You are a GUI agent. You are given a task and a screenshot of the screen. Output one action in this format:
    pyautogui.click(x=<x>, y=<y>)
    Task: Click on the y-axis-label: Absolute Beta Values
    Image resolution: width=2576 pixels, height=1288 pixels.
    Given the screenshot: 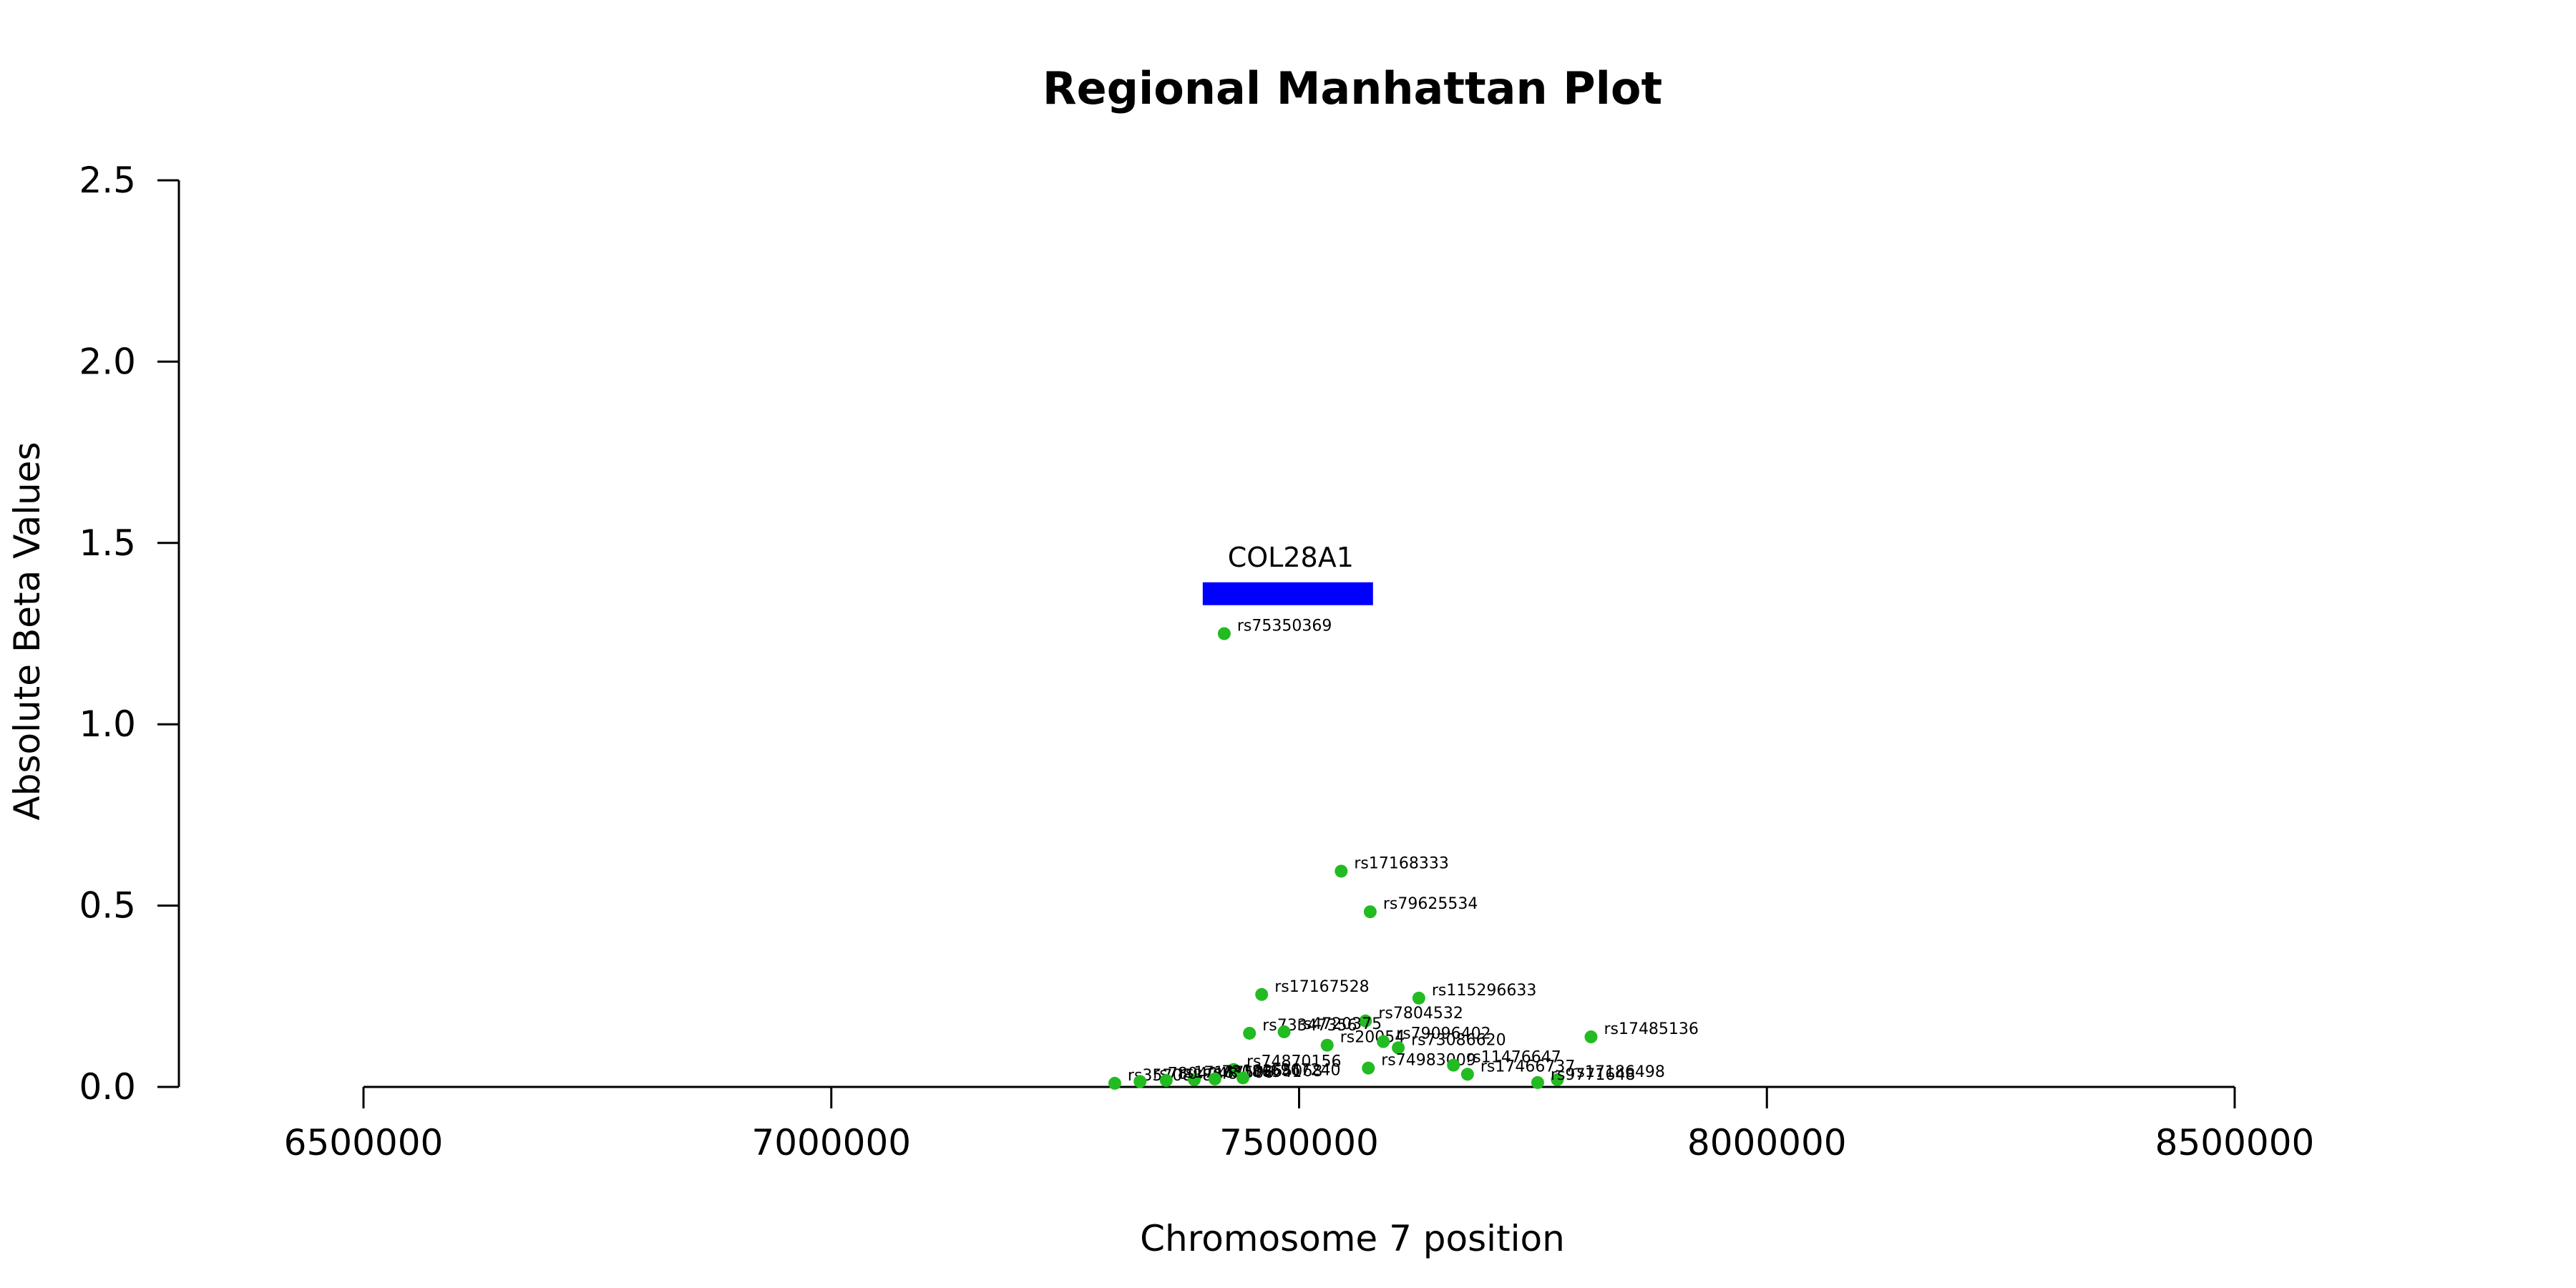 What is the action you would take?
    pyautogui.click(x=27, y=631)
    